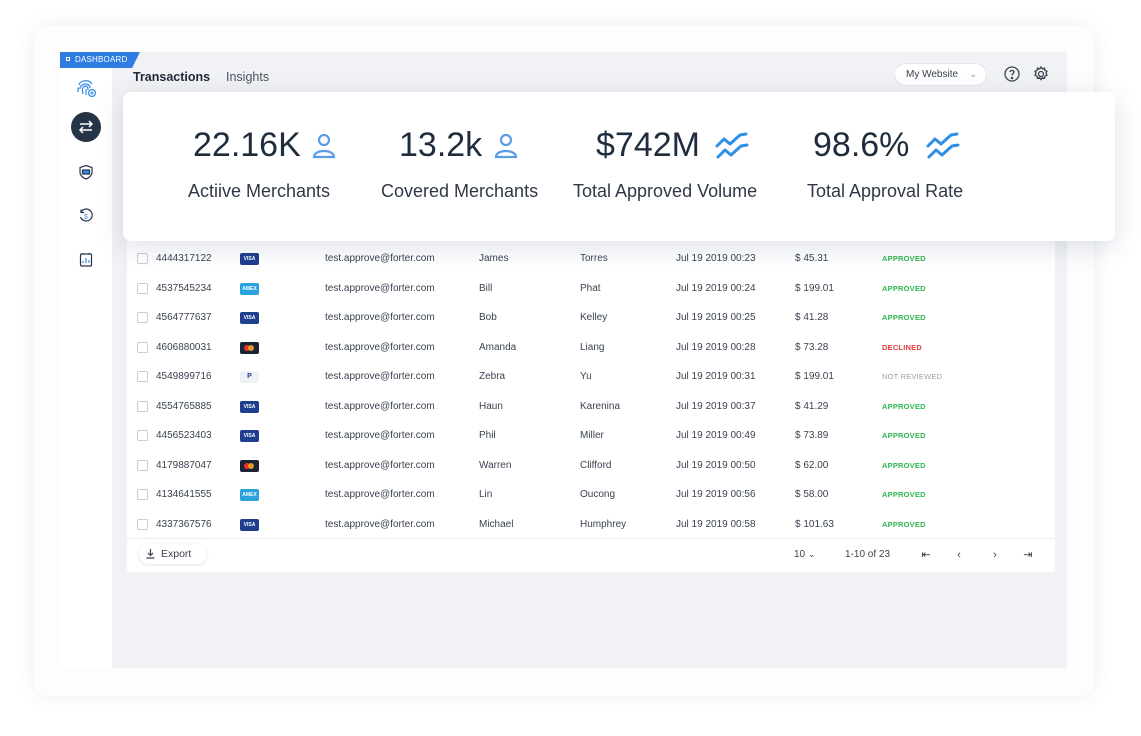 This screenshot has height=736, width=1141. I want to click on tab-transactions: Transactions, so click(172, 77).